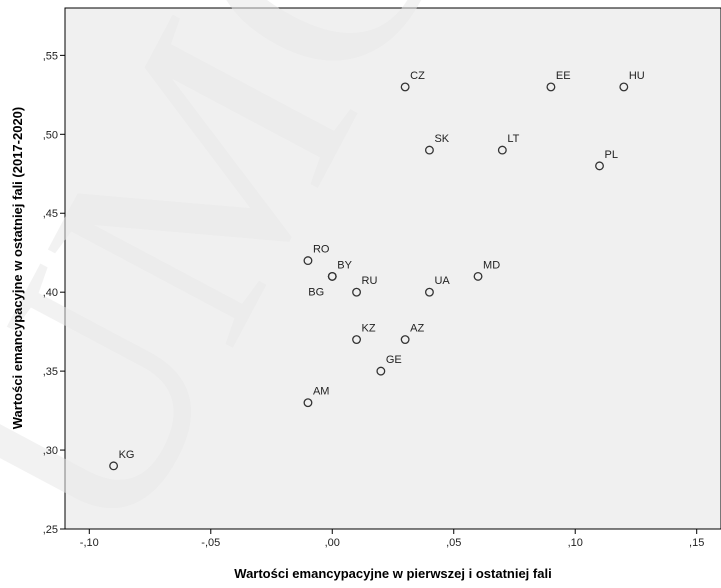 Image resolution: width=721 pixels, height=588 pixels. I want to click on data-point-ee, so click(551, 87).